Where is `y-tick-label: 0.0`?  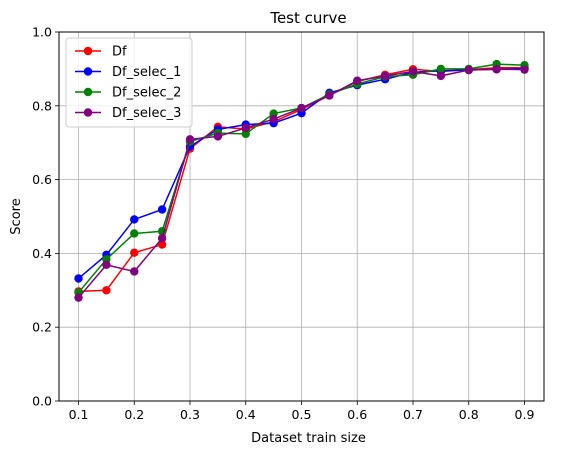 y-tick-label: 0.0 is located at coordinates (42, 401).